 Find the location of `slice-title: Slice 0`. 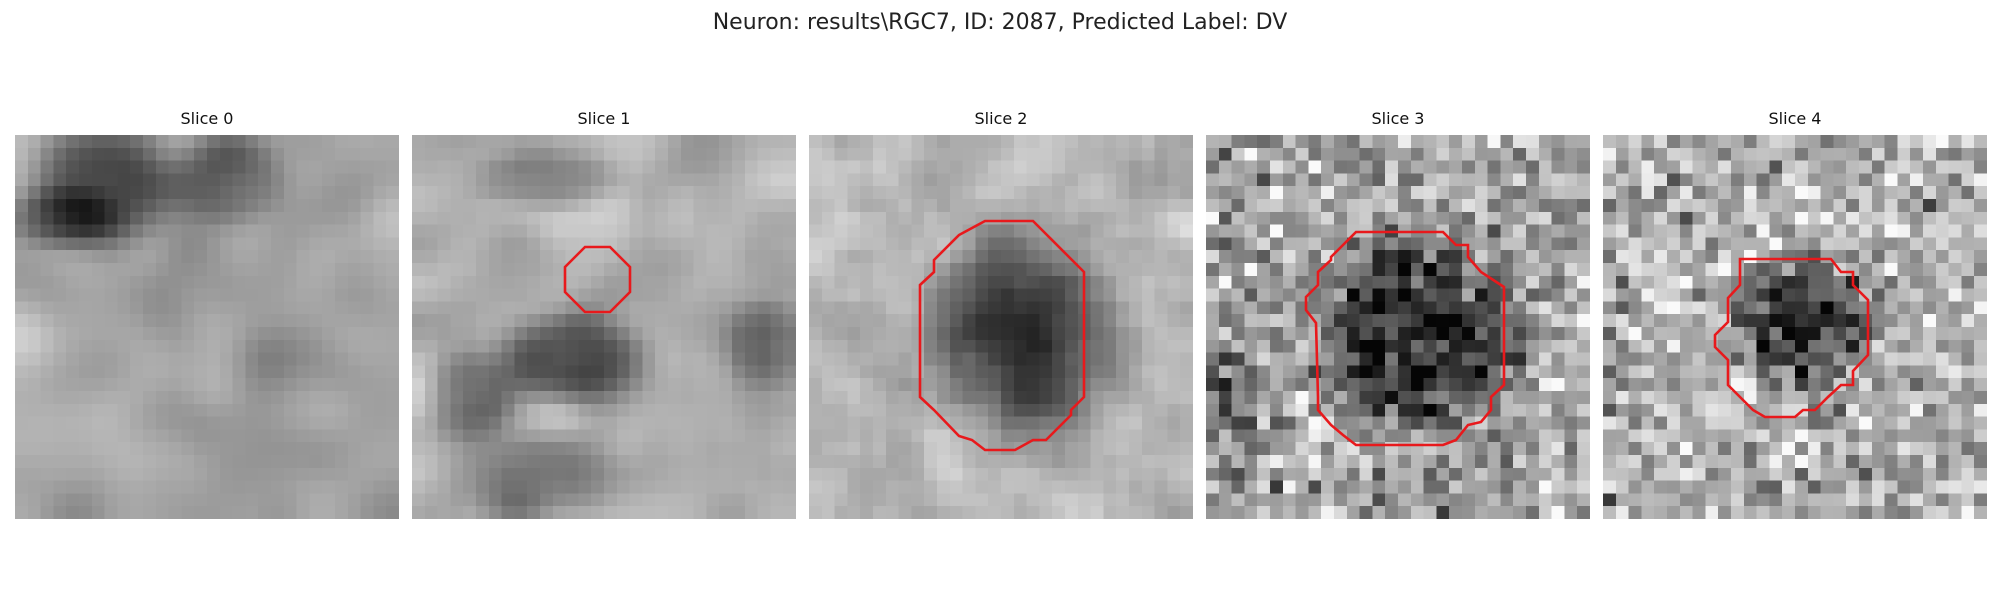

slice-title: Slice 0 is located at coordinates (207, 118).